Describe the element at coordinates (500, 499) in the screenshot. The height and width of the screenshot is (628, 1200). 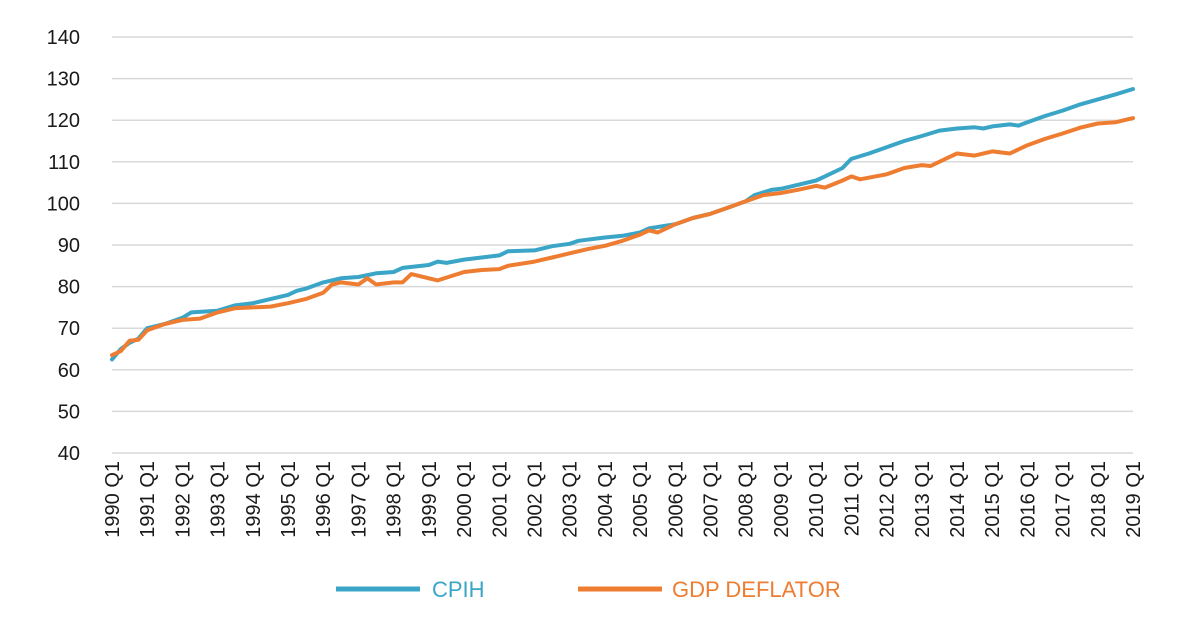
I see `x-tick-label: 2001 Q1` at that location.